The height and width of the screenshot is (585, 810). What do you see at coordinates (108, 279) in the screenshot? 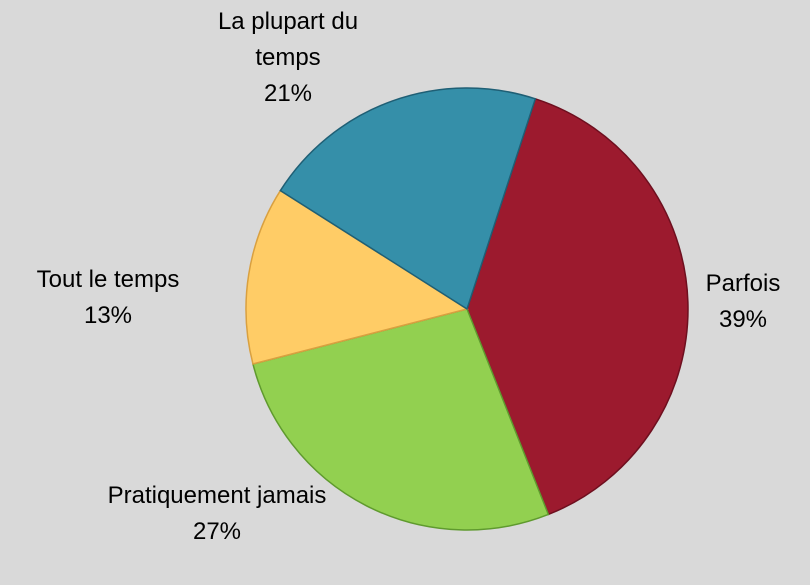
I see `category-label: Tout le temps` at bounding box center [108, 279].